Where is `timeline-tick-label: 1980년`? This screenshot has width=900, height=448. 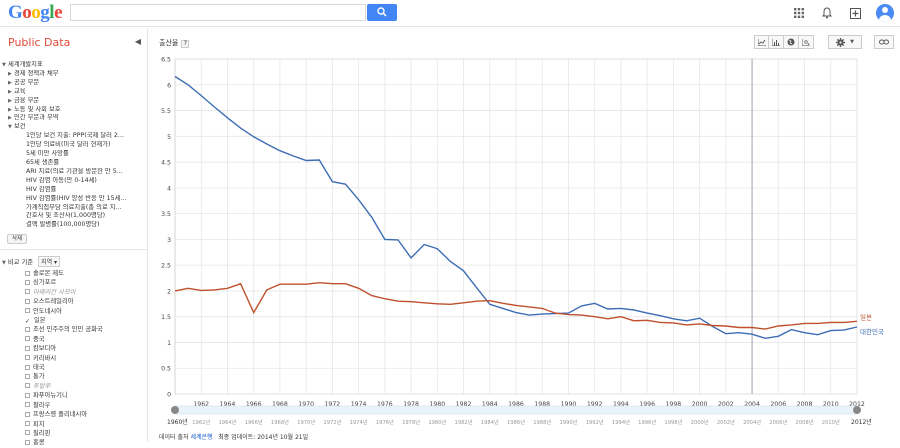
timeline-tick-label: 1980년 is located at coordinates (437, 422).